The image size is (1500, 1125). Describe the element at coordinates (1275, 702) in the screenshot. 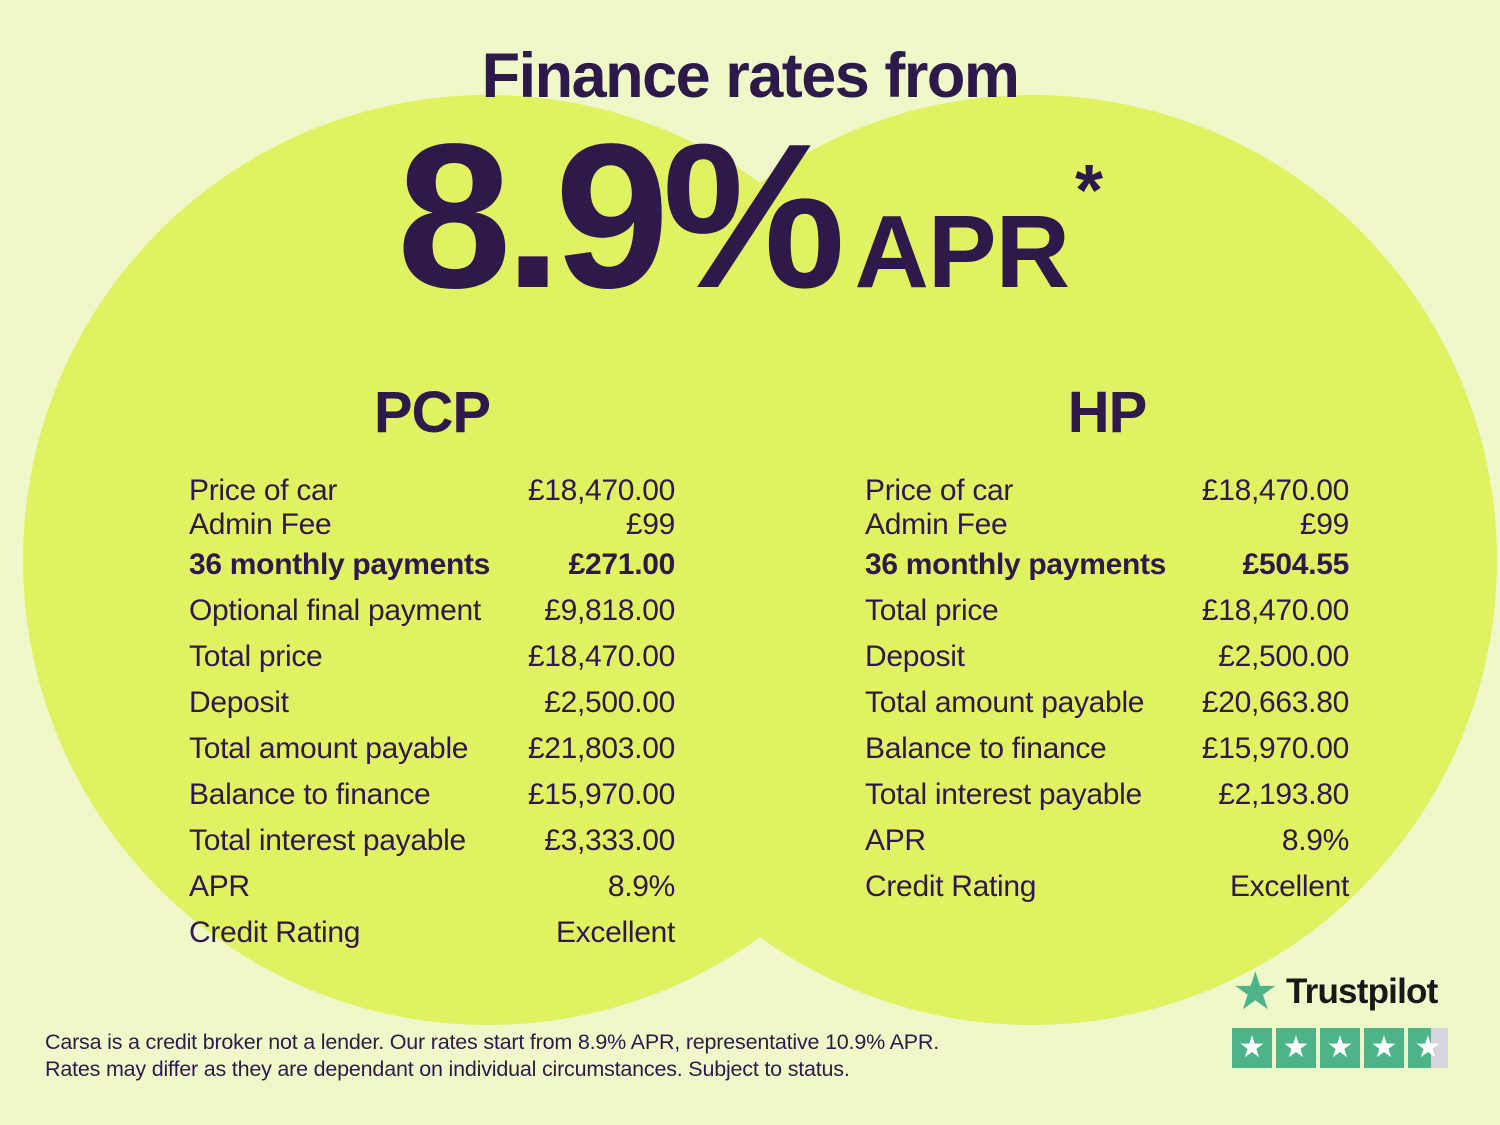

I see `row-value: £20,663.80` at that location.